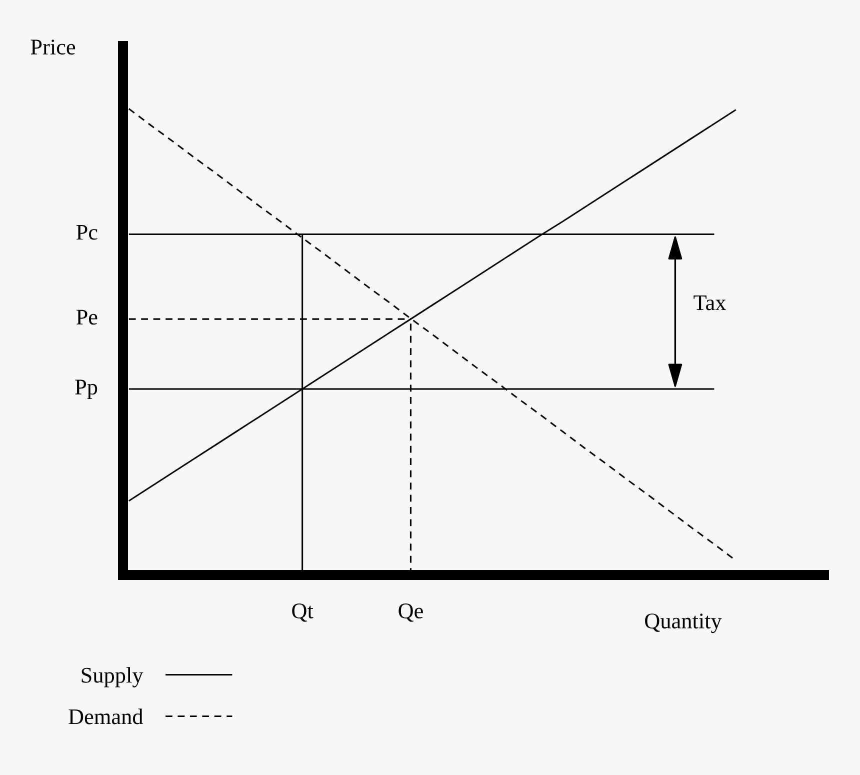 This screenshot has height=775, width=860. Describe the element at coordinates (86, 390) in the screenshot. I see `series-label: Pp` at that location.